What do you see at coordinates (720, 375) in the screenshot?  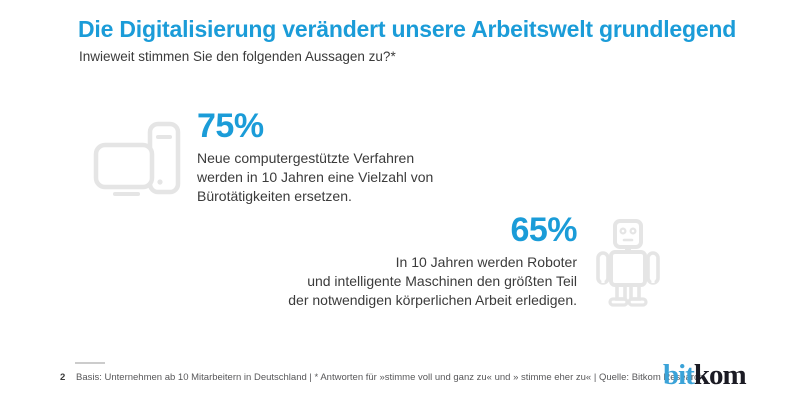 I see `logo-part-kom: kom` at bounding box center [720, 375].